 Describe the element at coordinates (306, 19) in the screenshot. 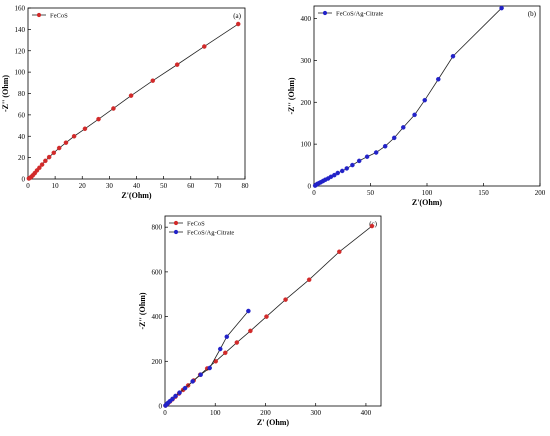

I see `y-tick-label: 400` at that location.